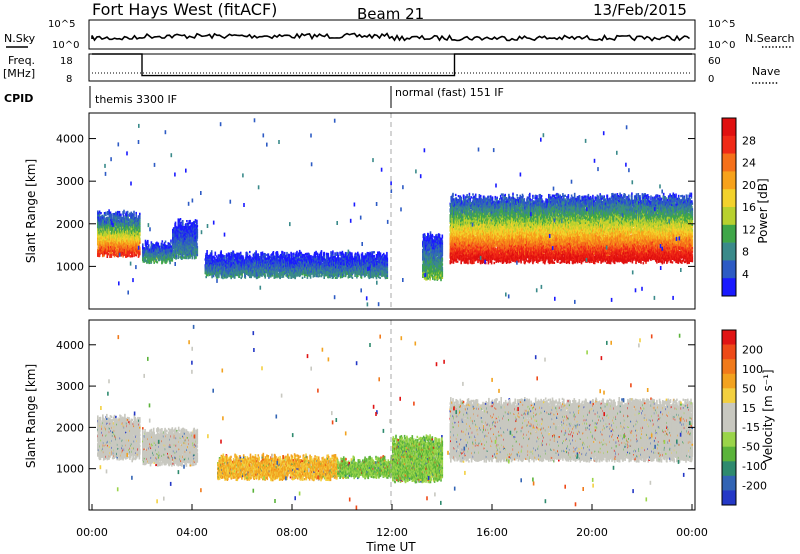  I want to click on nsky-trace, so click(391, 37).